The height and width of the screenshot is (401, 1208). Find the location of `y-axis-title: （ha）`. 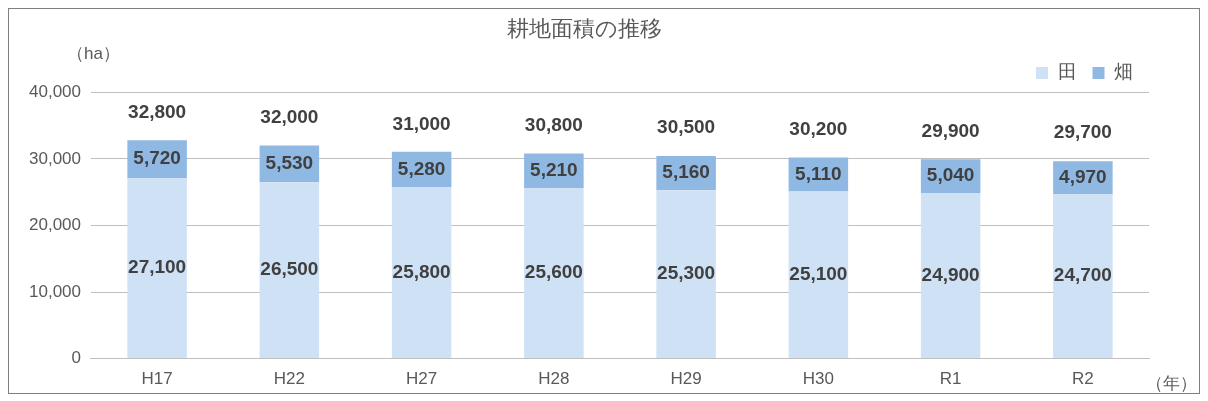

y-axis-title: （ha） is located at coordinates (93, 53).